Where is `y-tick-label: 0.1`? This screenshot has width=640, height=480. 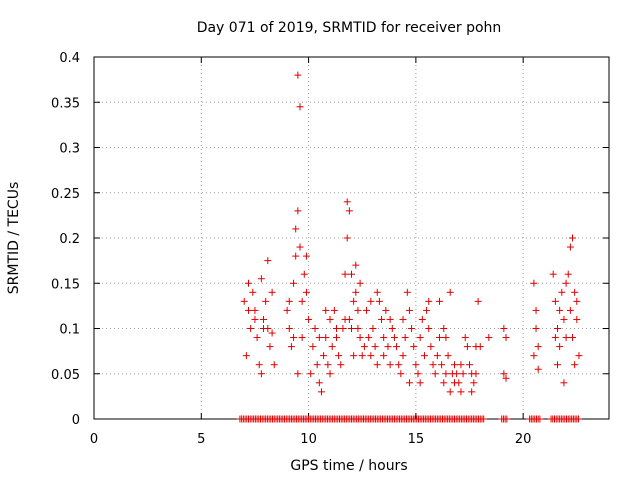 y-tick-label: 0.1 is located at coordinates (69, 330).